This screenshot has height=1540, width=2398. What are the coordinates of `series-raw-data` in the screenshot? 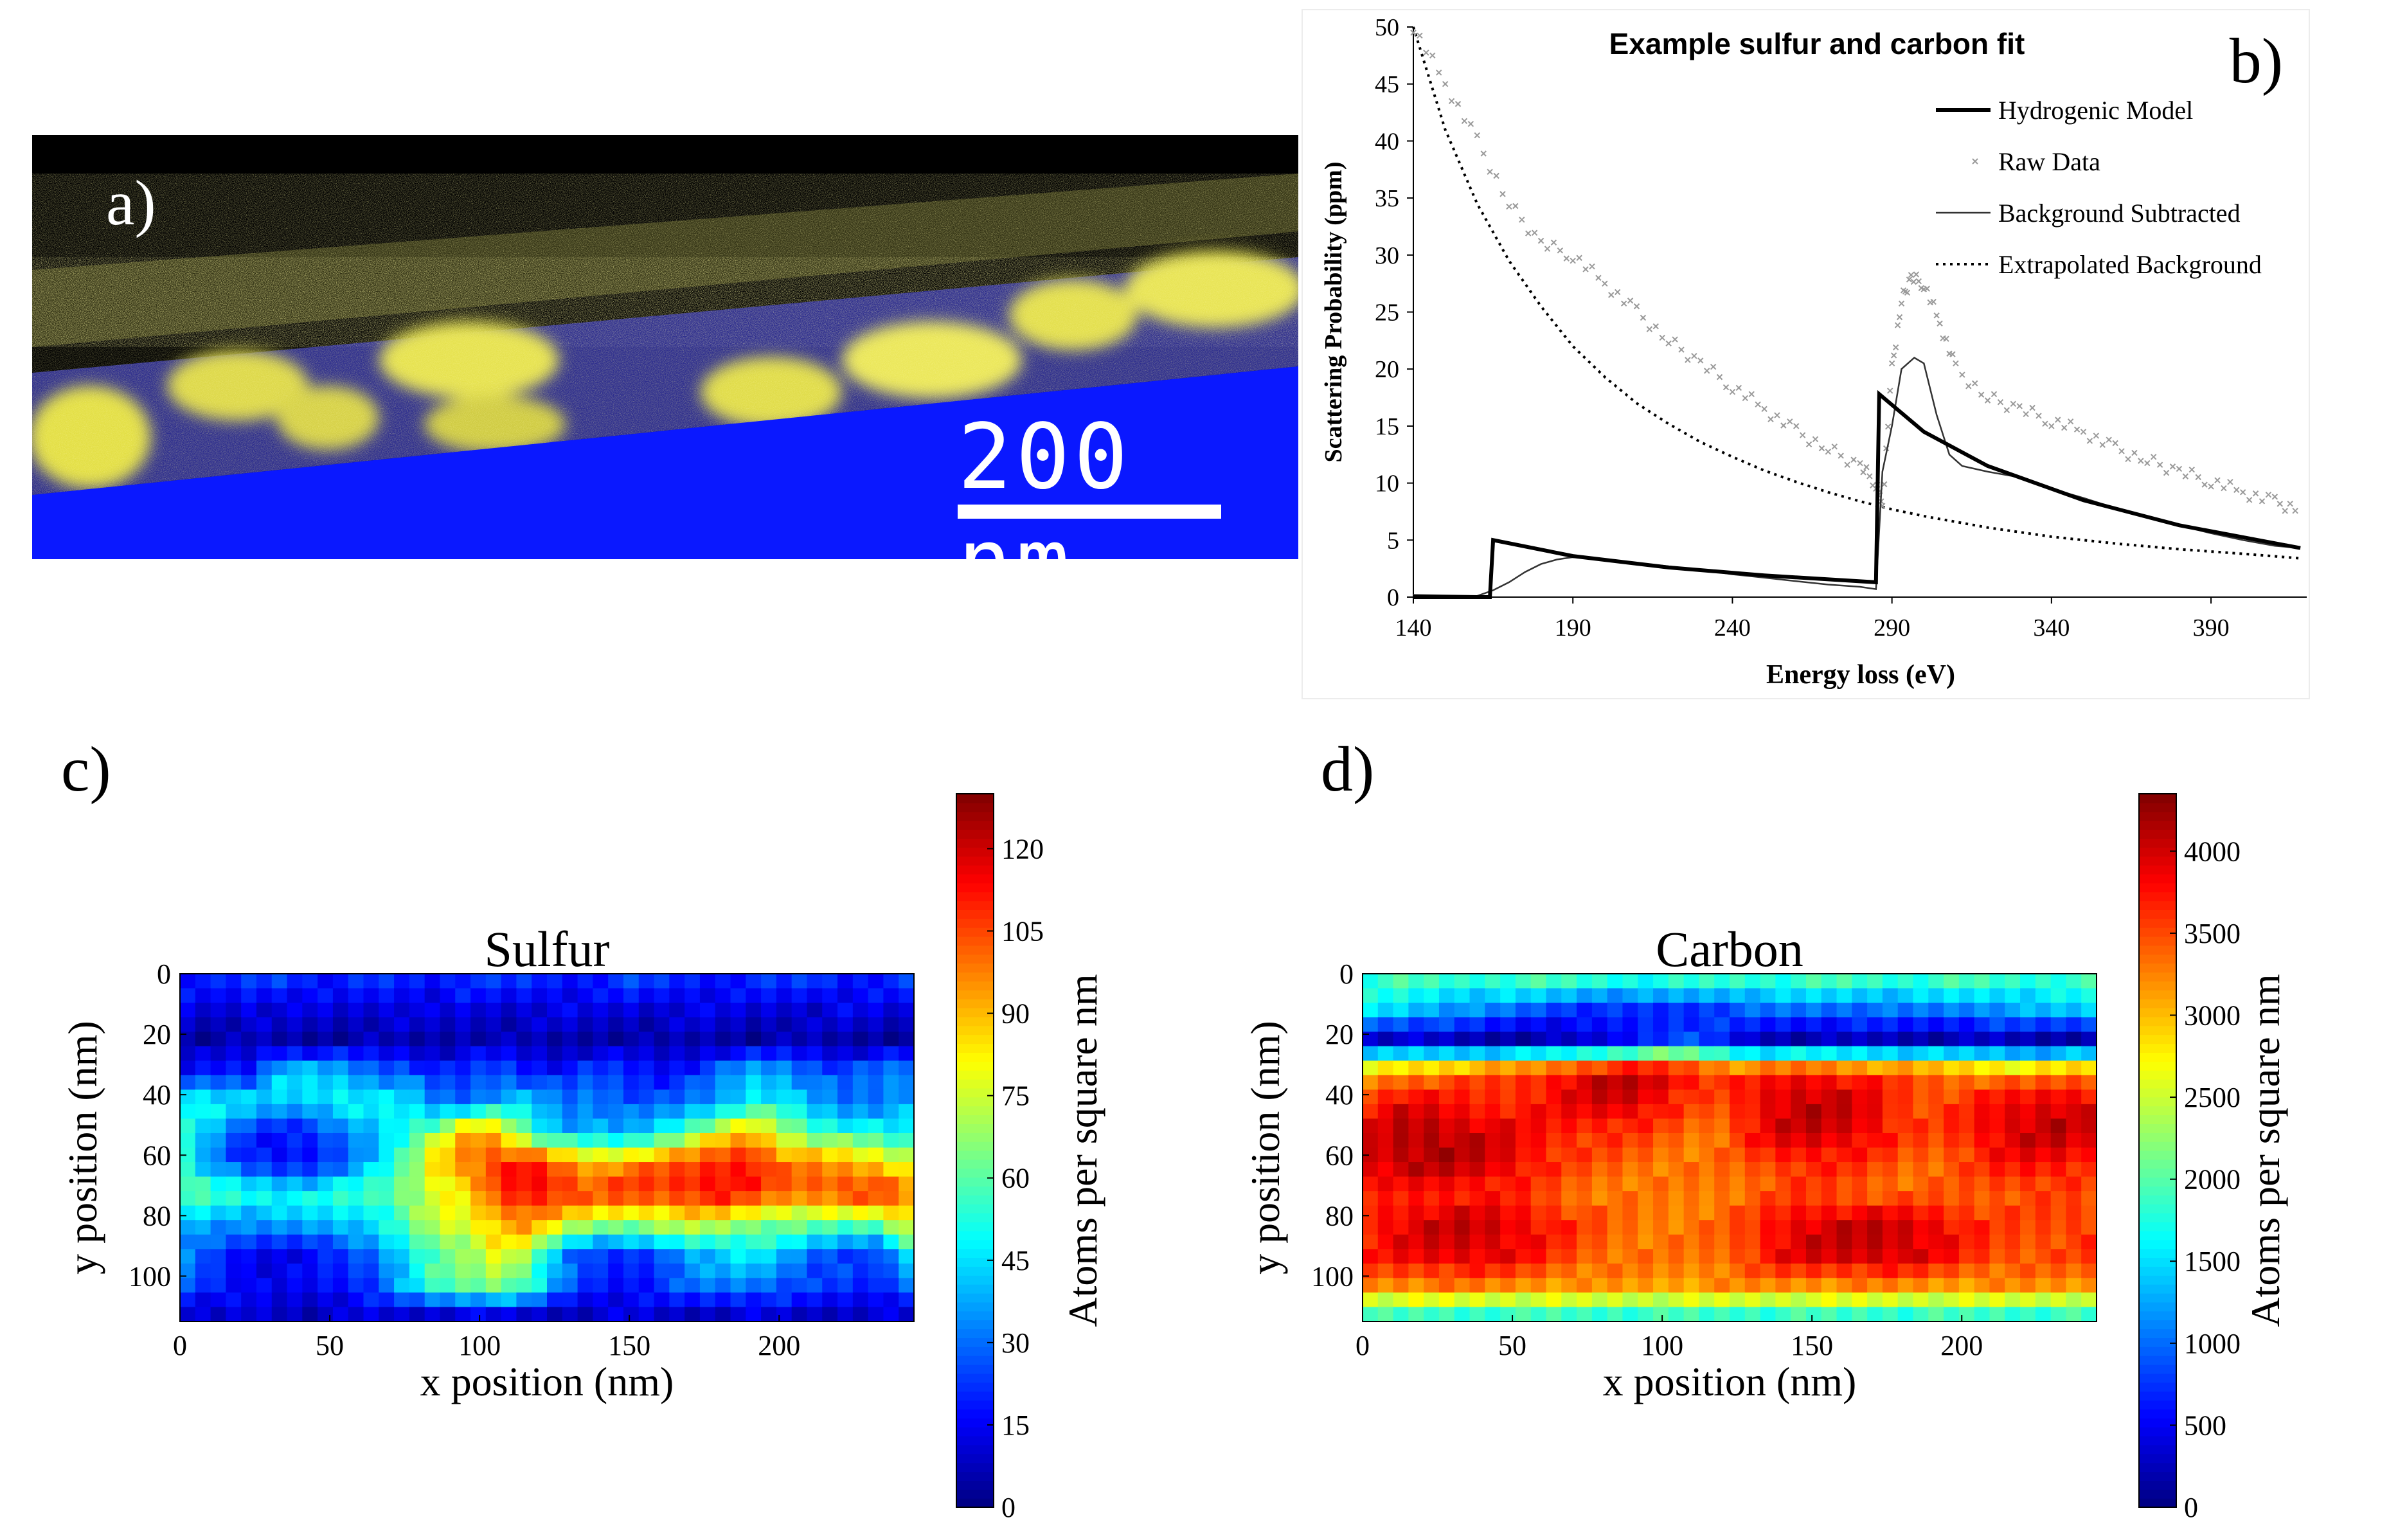 It's located at (1854, 272).